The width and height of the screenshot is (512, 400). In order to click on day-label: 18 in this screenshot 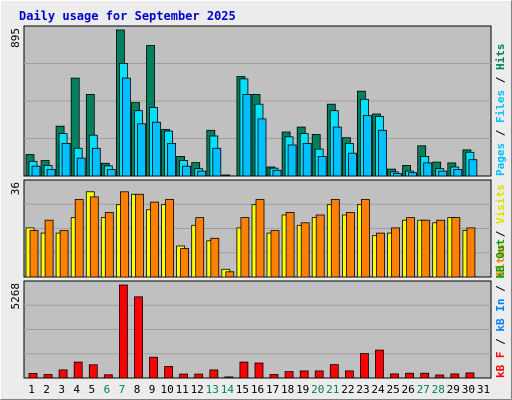, I will do `click(287, 389)`.